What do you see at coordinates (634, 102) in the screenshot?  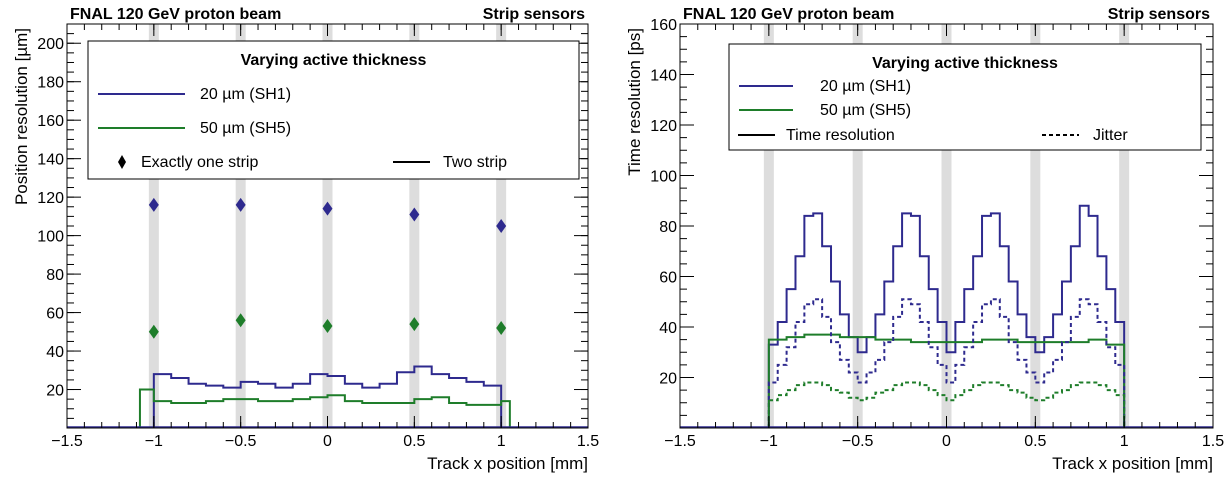 I see `y-axis-label: Time resolution [ps]` at bounding box center [634, 102].